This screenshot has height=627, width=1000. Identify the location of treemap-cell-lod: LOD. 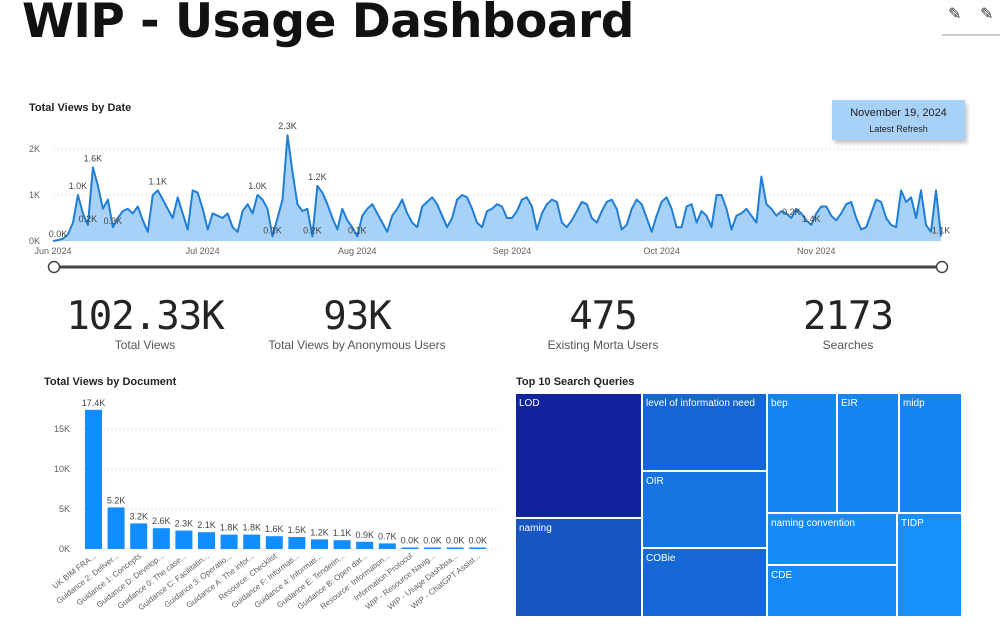
(578, 455).